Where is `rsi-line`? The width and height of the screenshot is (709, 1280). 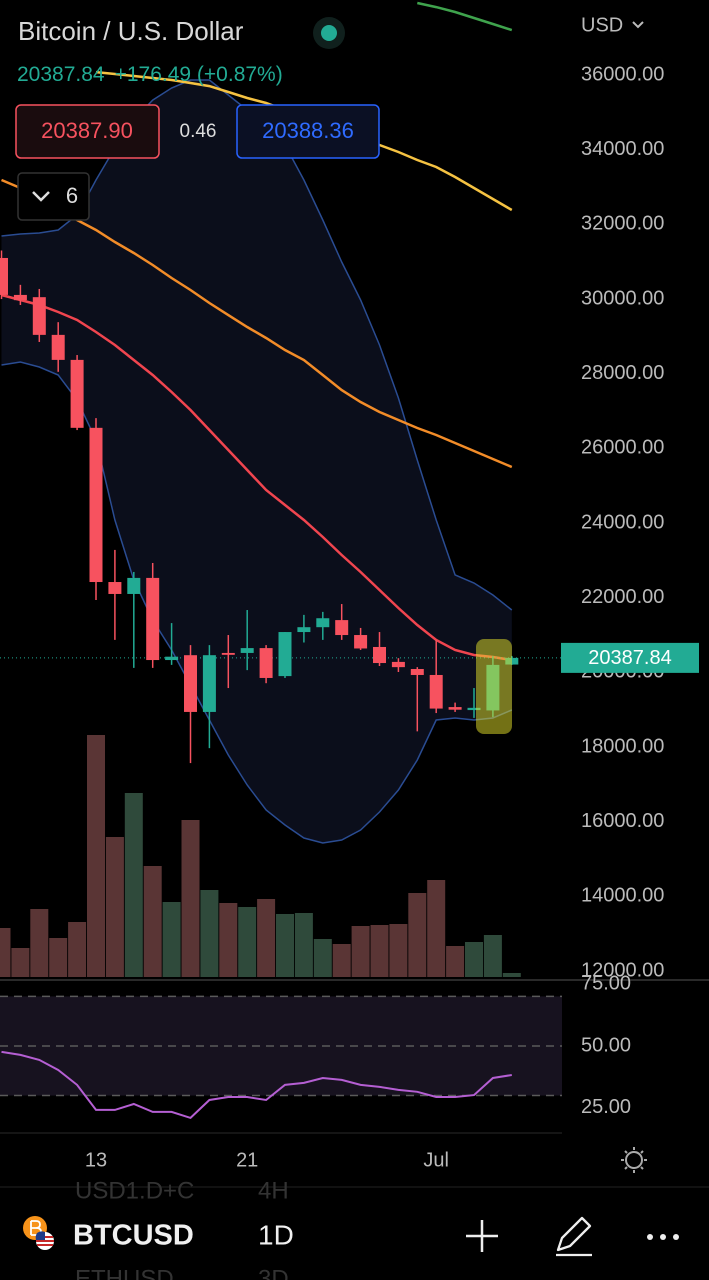
rsi-line is located at coordinates (256, 1085).